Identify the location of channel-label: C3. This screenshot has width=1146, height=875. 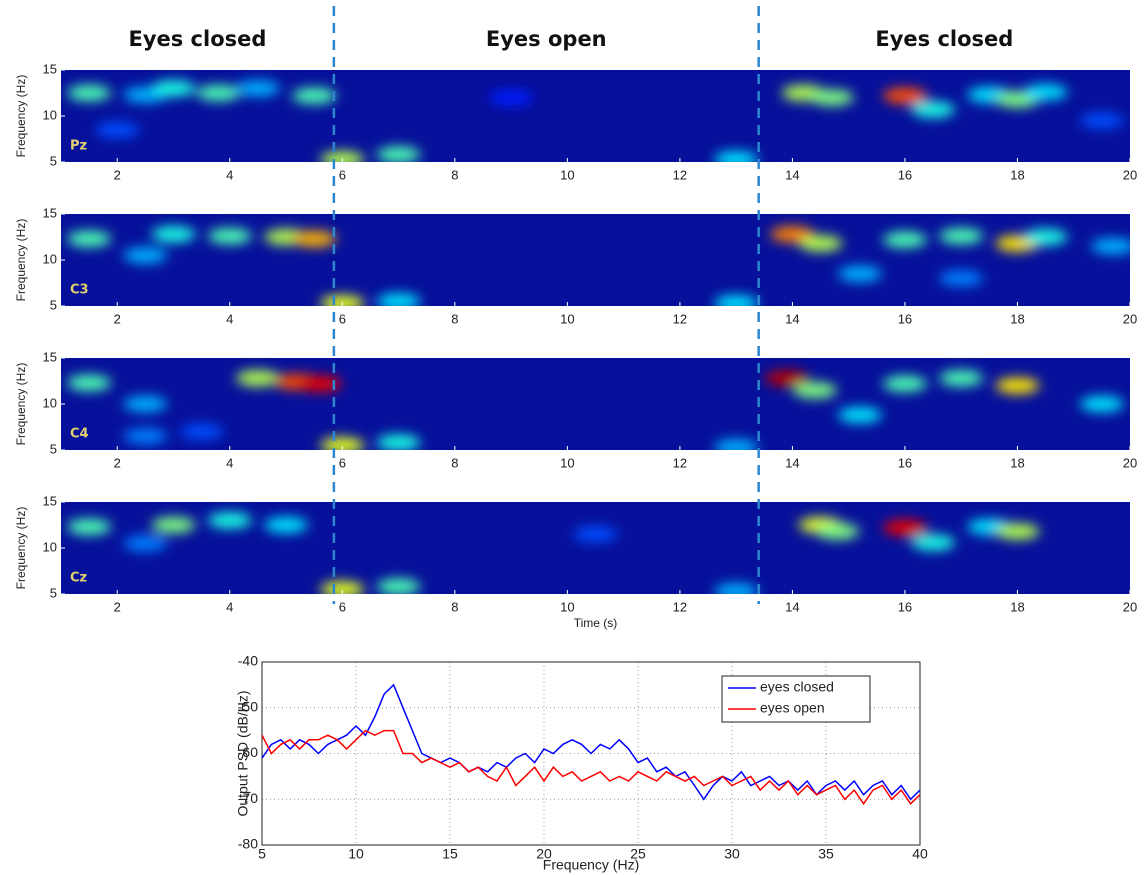
(79, 290).